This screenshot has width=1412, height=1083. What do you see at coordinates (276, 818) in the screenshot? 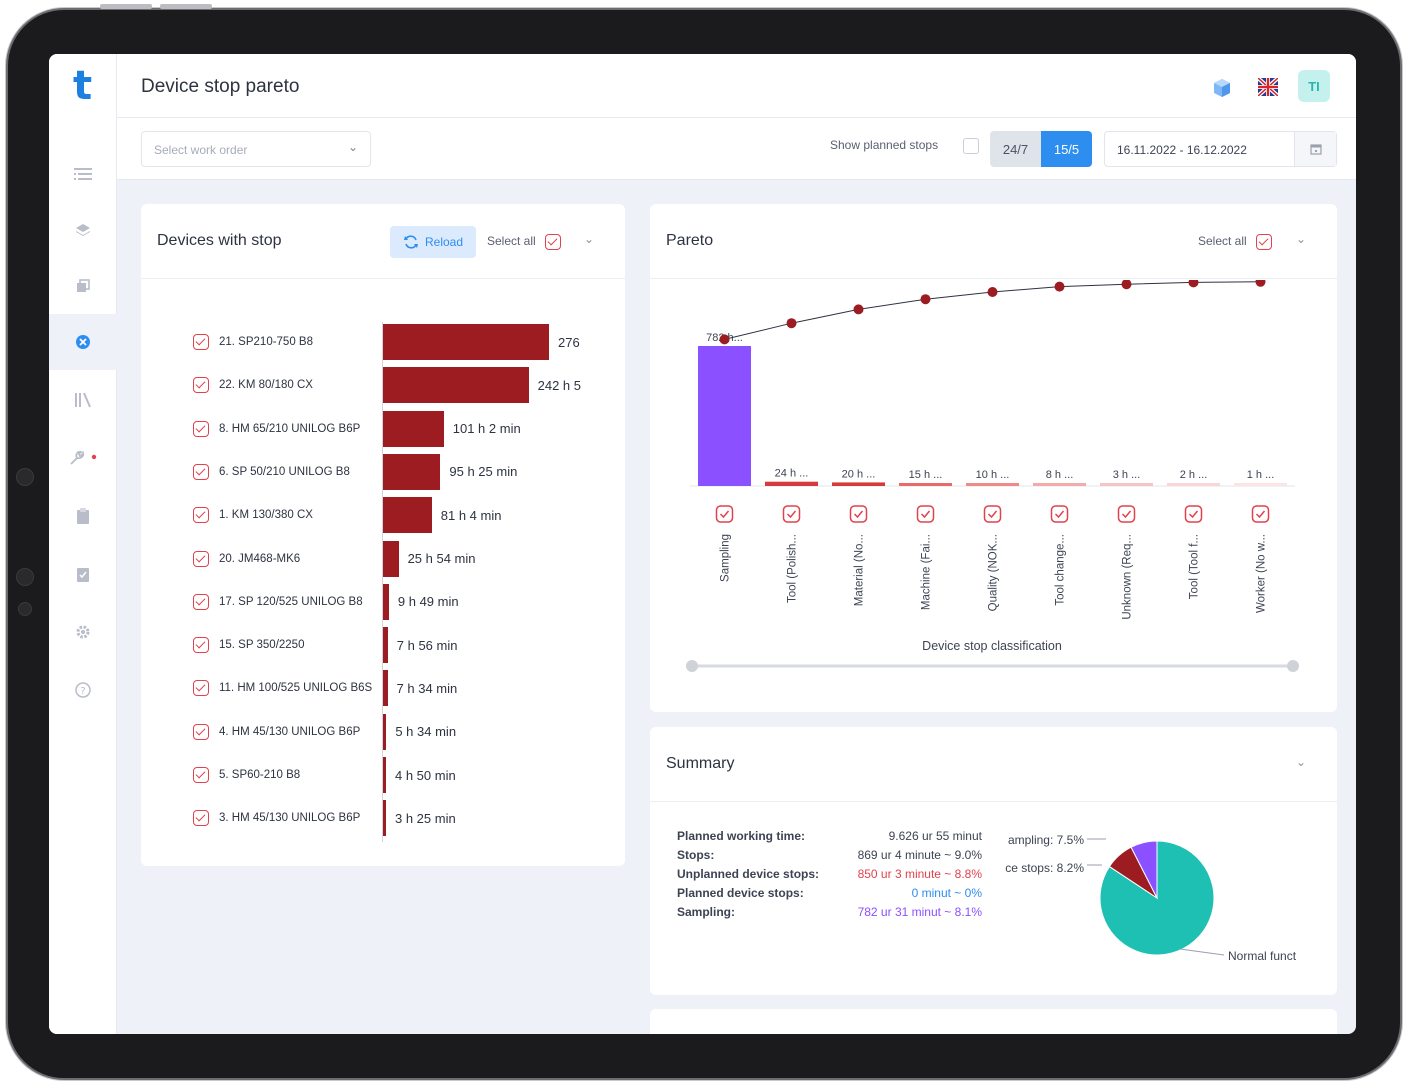
I see `device-row: 3. HM 45/130 UNILOG B6P` at bounding box center [276, 818].